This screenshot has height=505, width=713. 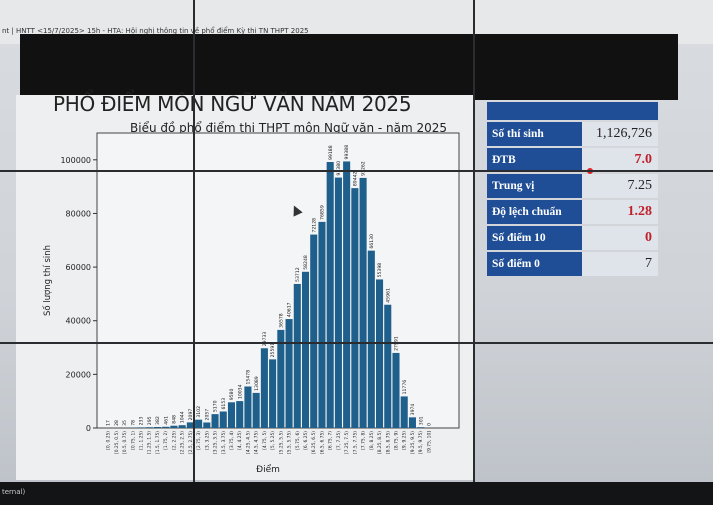 What do you see at coordinates (314, 225) in the screenshot?
I see `bar-value-label: 72128` at bounding box center [314, 225].